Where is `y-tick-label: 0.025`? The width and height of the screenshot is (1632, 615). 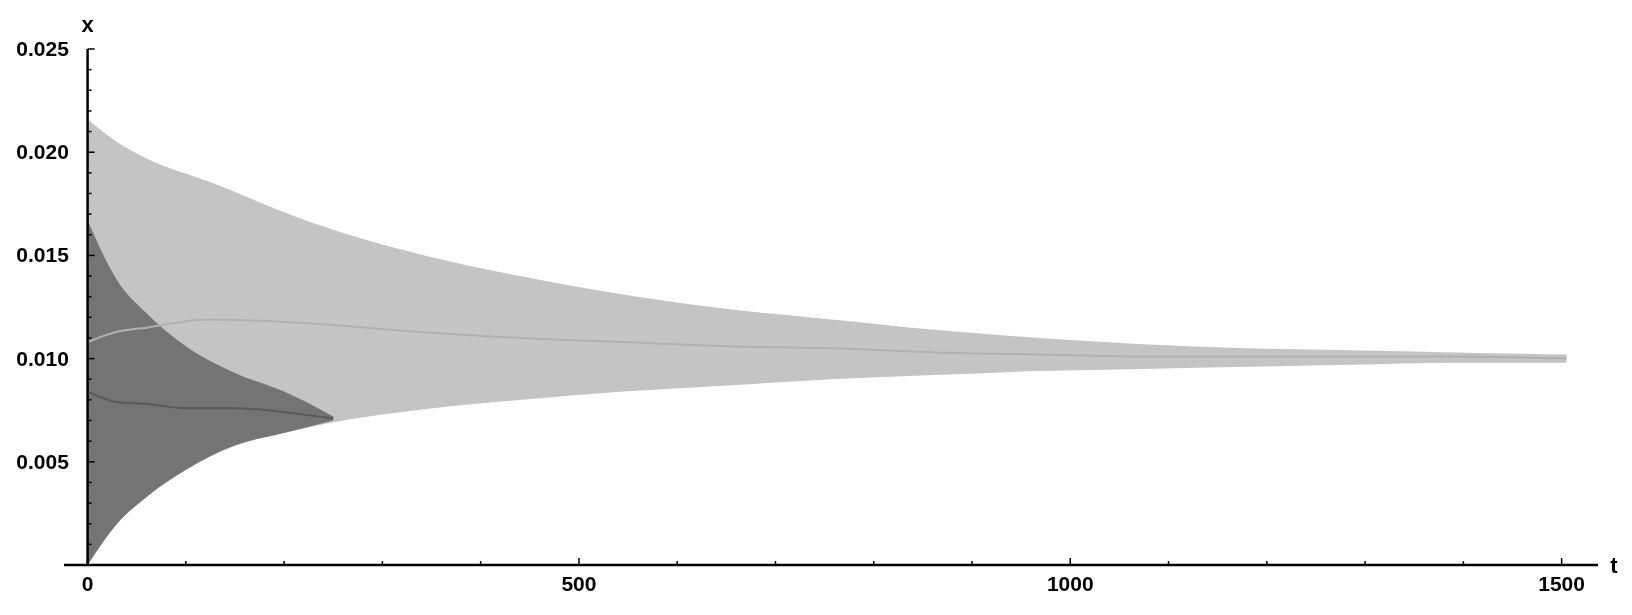 y-tick-label: 0.025 is located at coordinates (43, 48).